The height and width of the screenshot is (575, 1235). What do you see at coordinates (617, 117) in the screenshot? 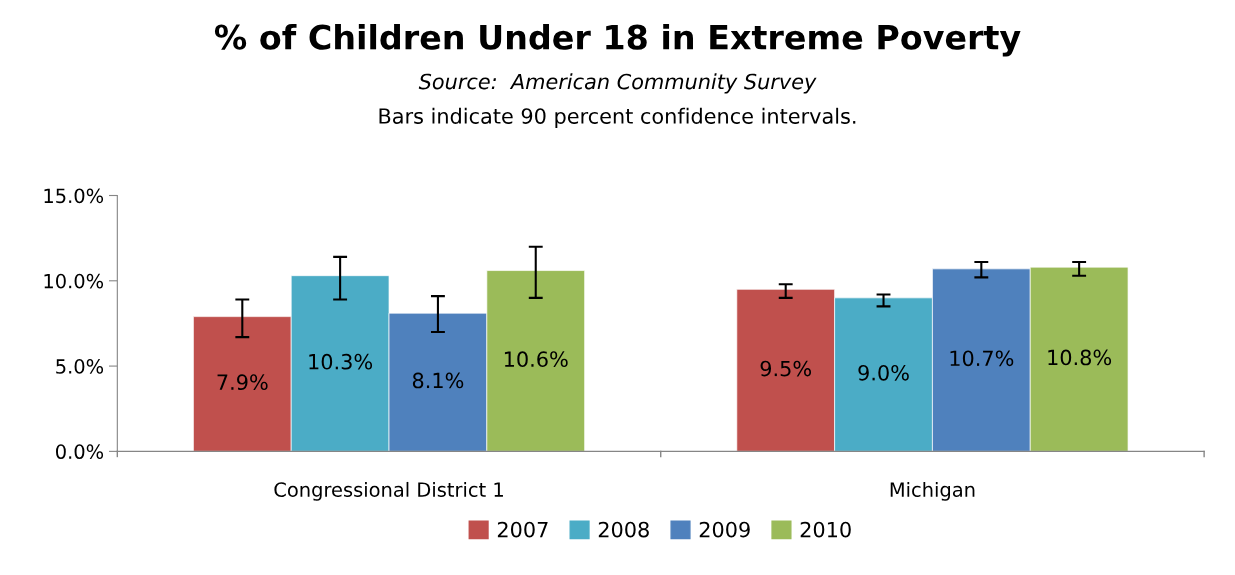
I see `text: Bars indicate 90 percent confidence intervals.` at bounding box center [617, 117].